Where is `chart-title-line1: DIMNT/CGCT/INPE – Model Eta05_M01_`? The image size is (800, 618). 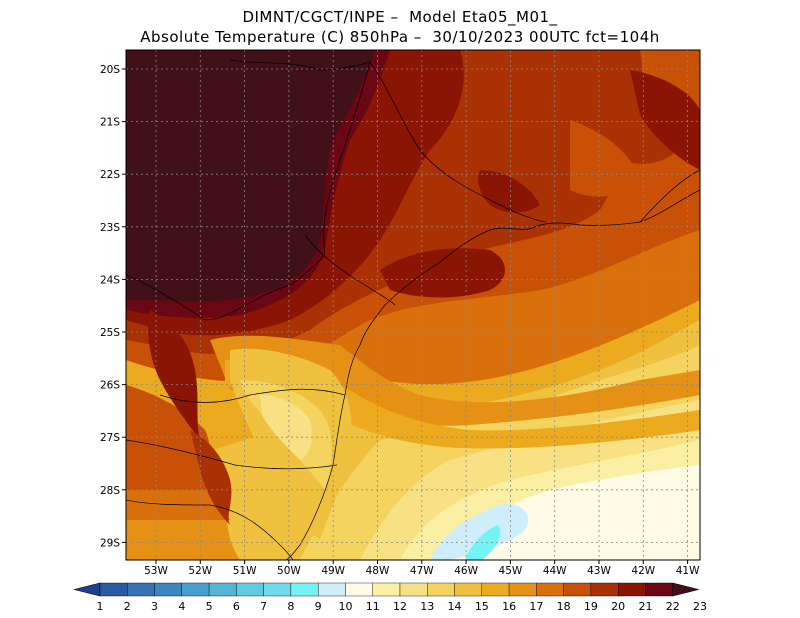 chart-title-line1: DIMNT/CGCT/INPE – Model Eta05_M01_ is located at coordinates (400, 17).